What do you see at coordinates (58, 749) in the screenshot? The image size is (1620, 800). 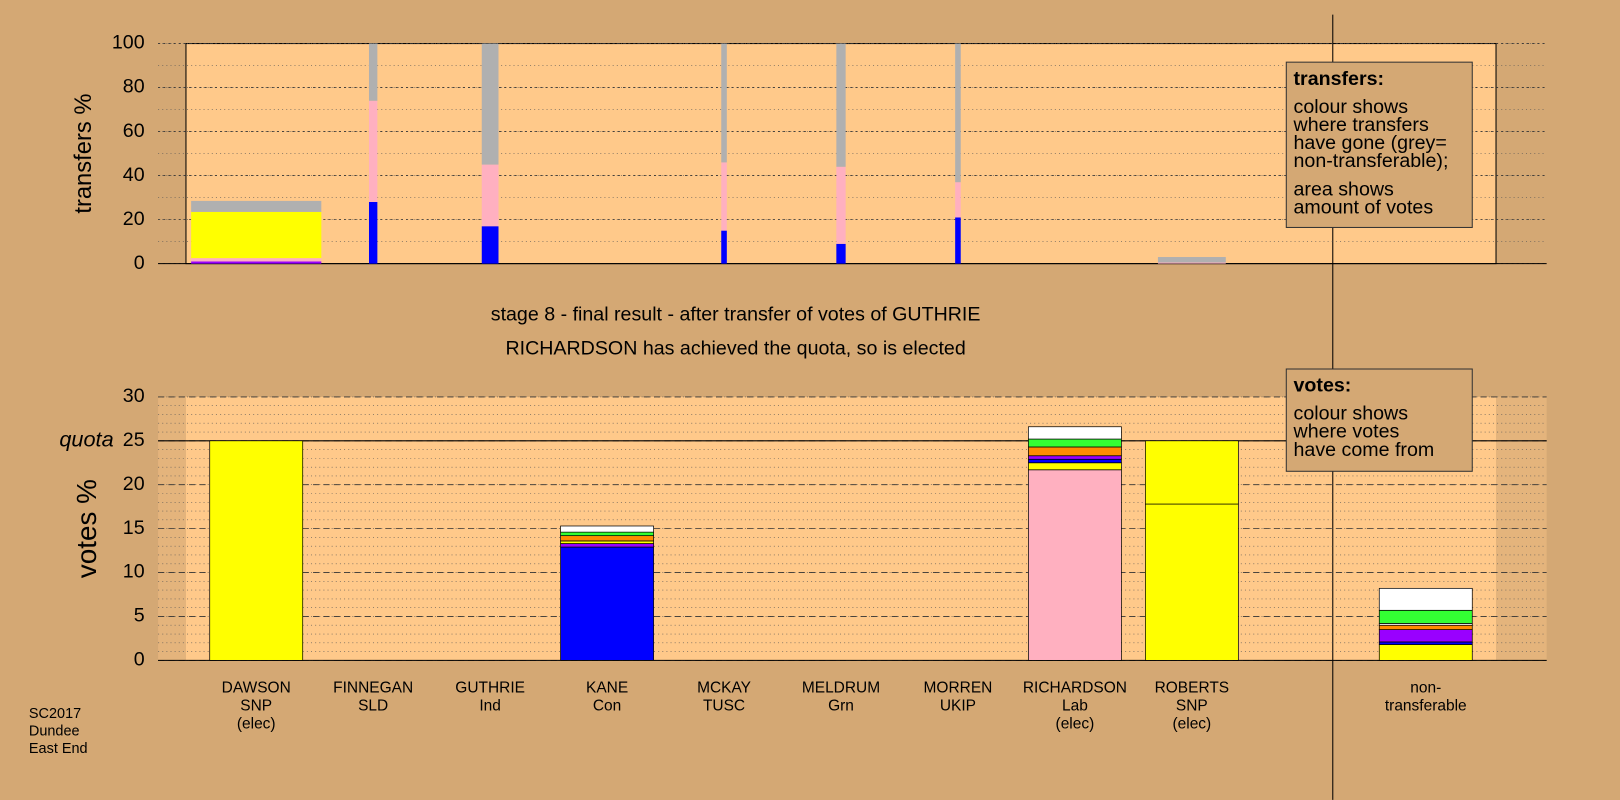 I see `footer-text: East End` at bounding box center [58, 749].